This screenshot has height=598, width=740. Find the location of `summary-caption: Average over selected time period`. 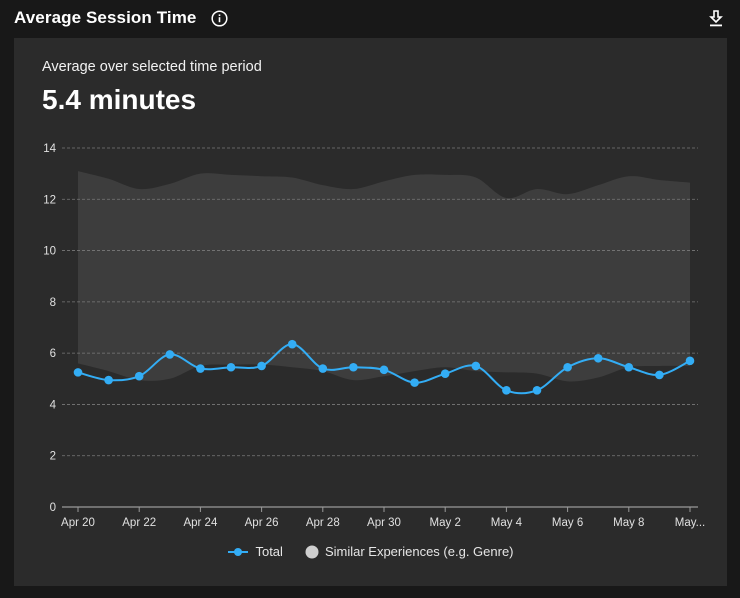

summary-caption: Average over selected time period is located at coordinates (152, 67).